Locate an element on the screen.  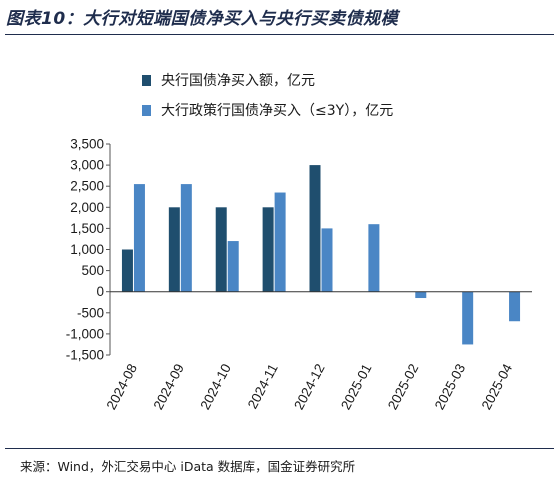
x-tick-label: 2024-08 is located at coordinates (122, 386).